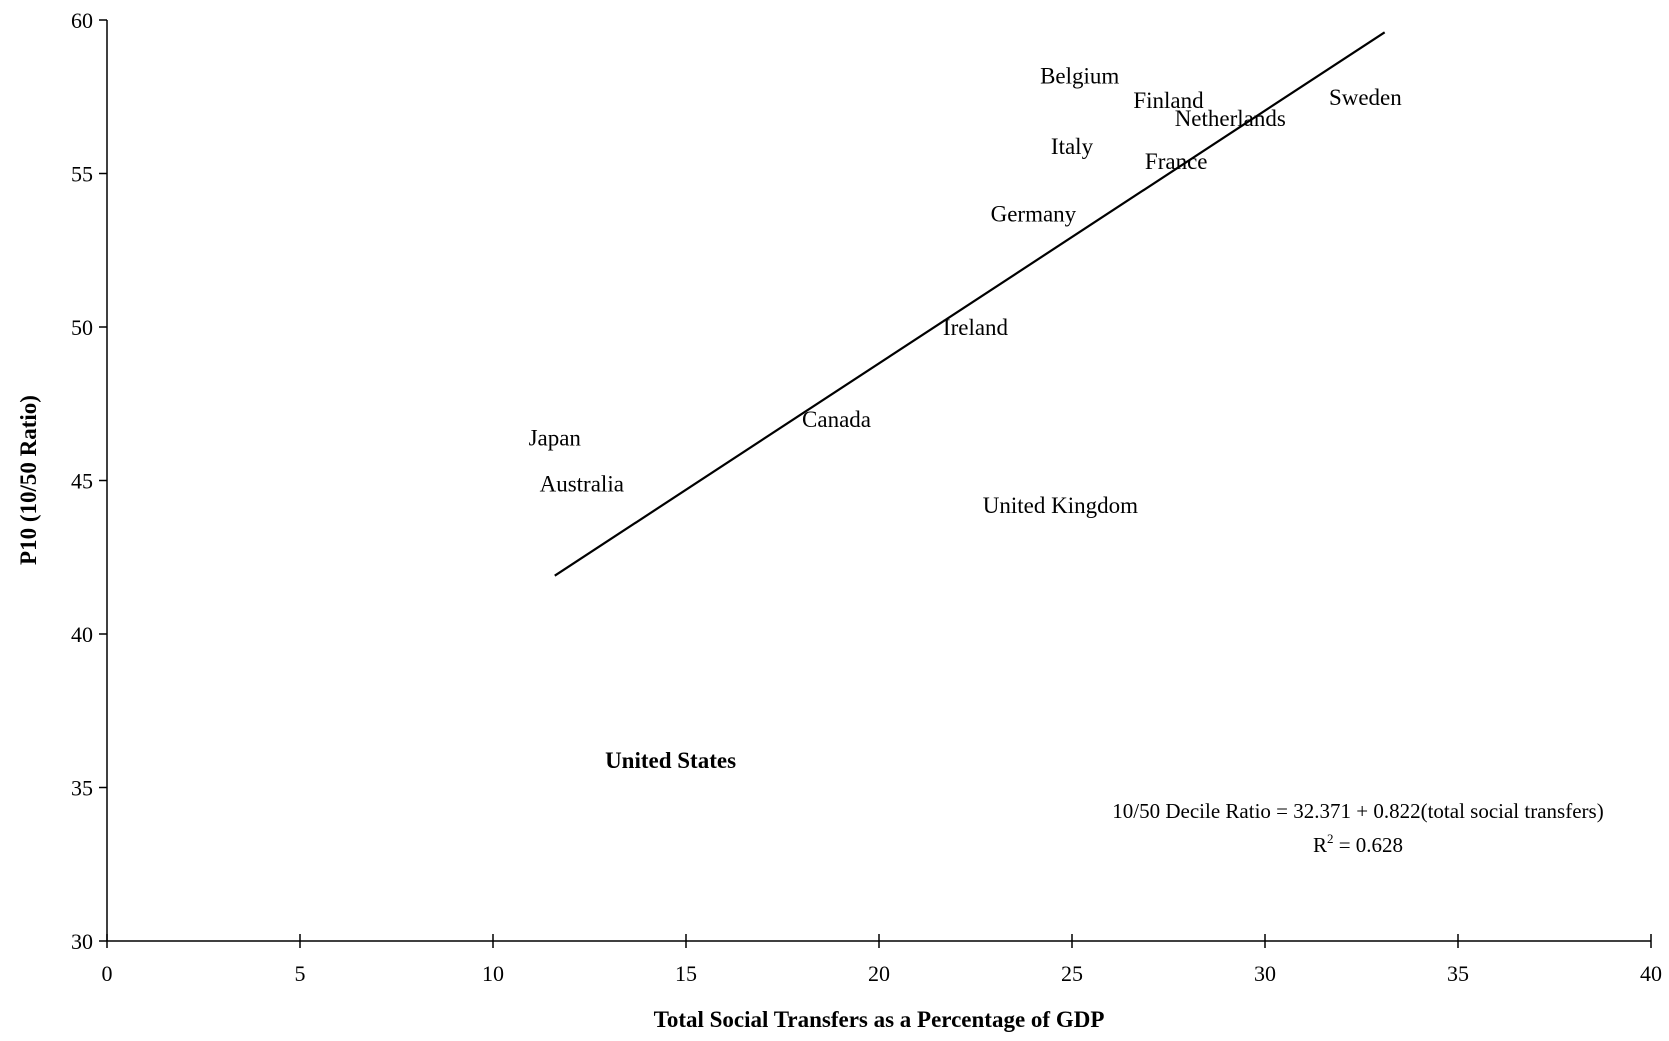 Image resolution: width=1669 pixels, height=1041 pixels. I want to click on x-tick-label: 0, so click(107, 973).